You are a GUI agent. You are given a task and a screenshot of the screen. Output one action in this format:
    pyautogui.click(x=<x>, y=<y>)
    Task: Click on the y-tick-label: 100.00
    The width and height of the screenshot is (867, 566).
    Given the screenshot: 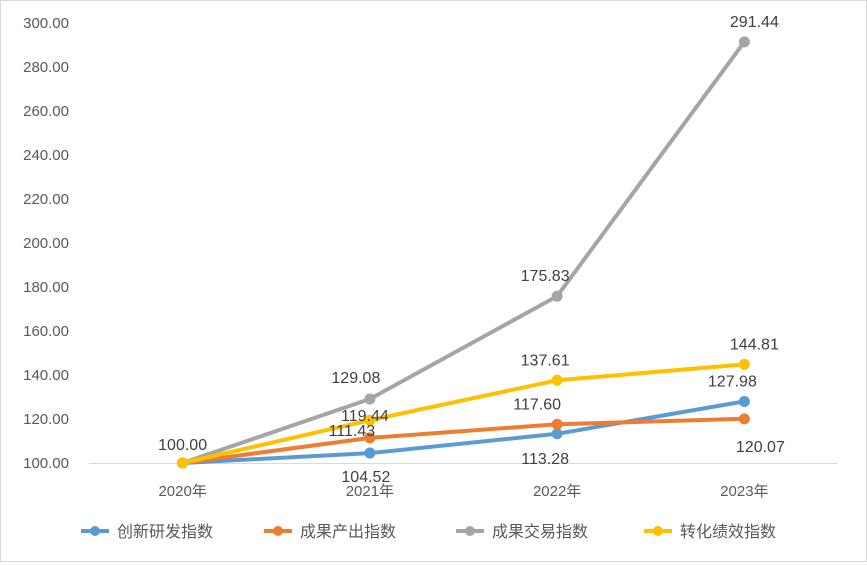 What is the action you would take?
    pyautogui.click(x=46, y=463)
    